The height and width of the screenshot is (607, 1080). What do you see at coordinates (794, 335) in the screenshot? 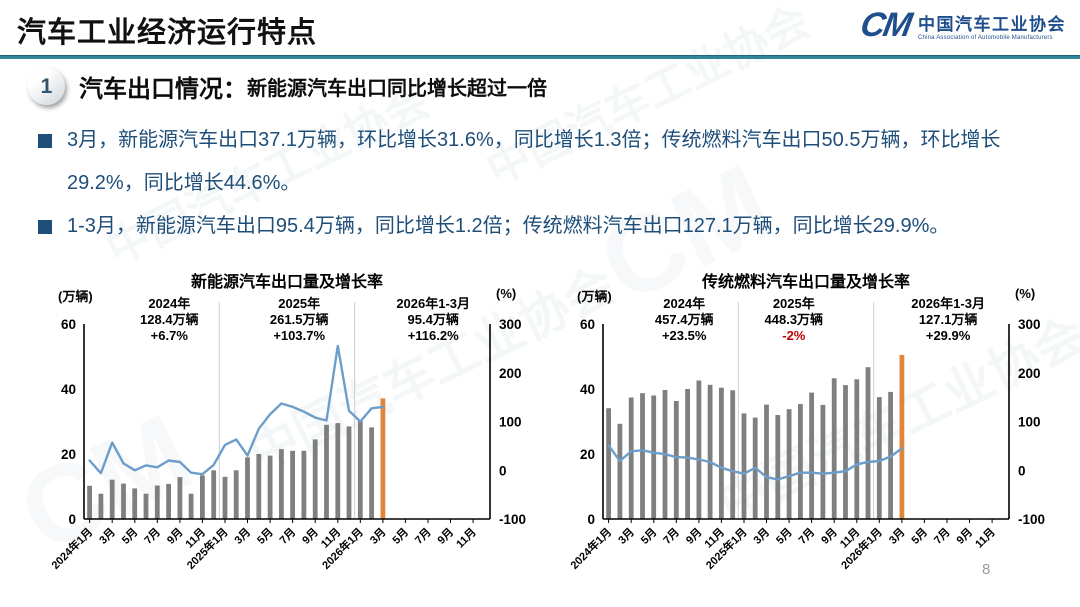
I see `svg-text: -2%` at bounding box center [794, 335].